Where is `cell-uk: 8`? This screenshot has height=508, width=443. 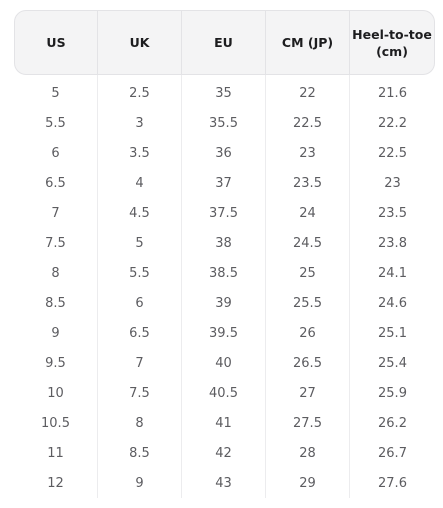
cell-uk: 8 is located at coordinates (140, 423).